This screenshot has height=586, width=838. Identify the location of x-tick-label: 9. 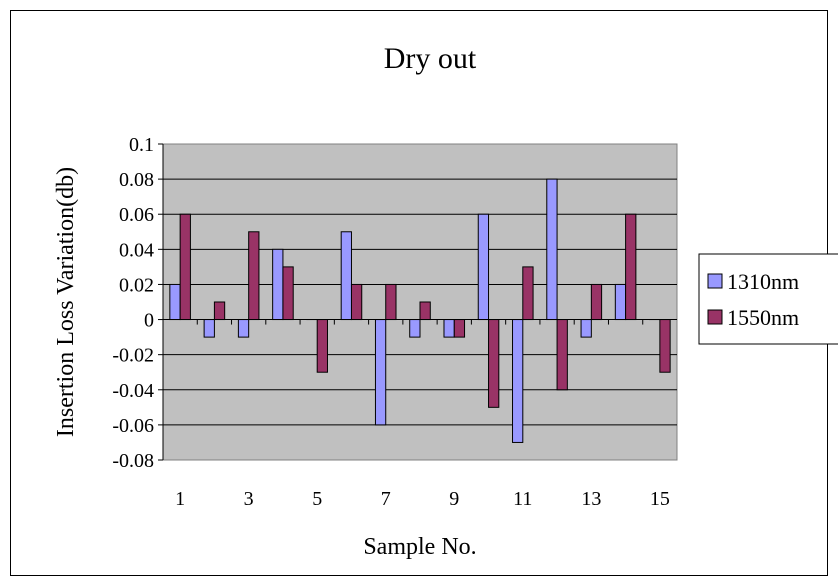
(454, 499).